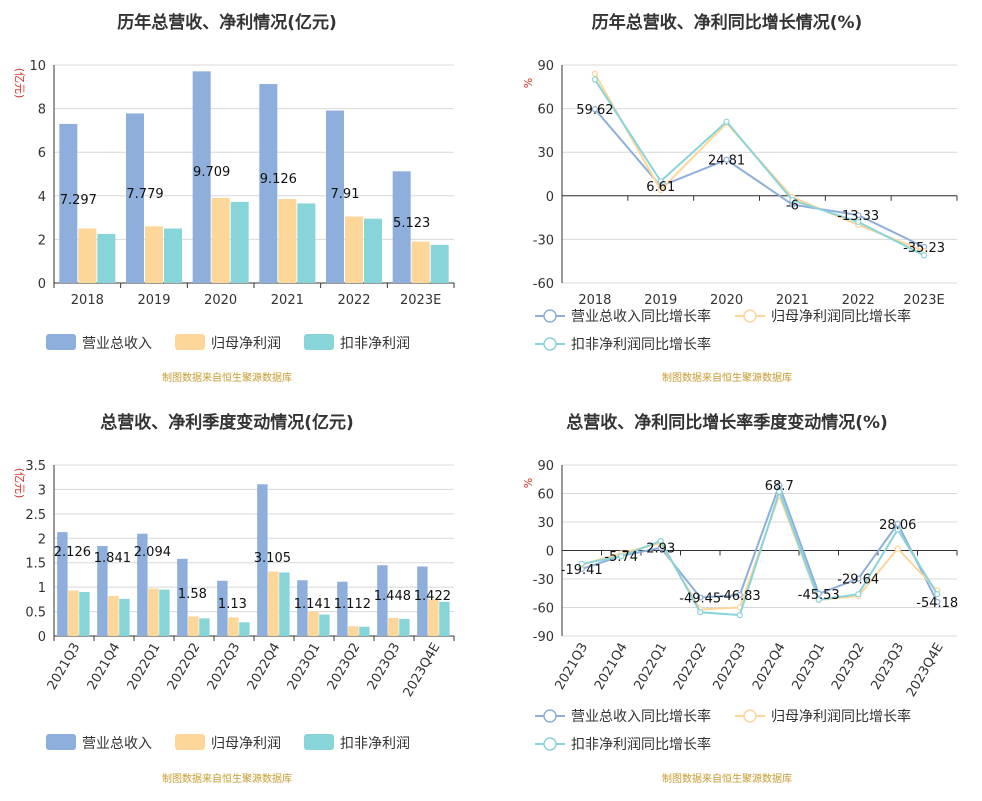  What do you see at coordinates (35, 564) in the screenshot?
I see `y-tick-label: 1.5` at bounding box center [35, 564].